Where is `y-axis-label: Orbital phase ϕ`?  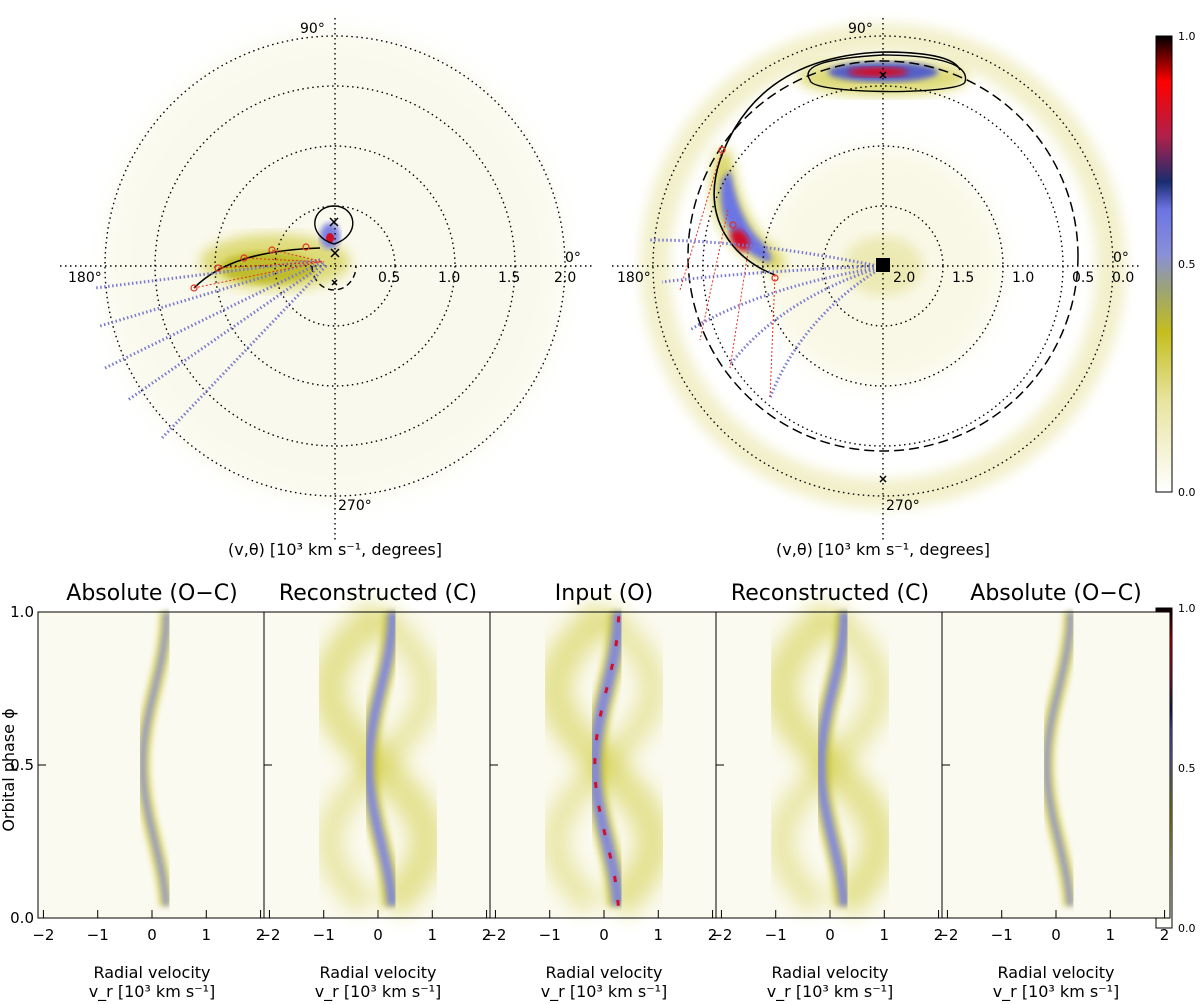 y-axis-label: Orbital phase ϕ is located at coordinates (9, 769).